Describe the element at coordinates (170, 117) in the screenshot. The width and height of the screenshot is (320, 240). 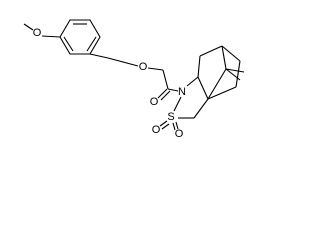
I see `atom-label: S` at that location.